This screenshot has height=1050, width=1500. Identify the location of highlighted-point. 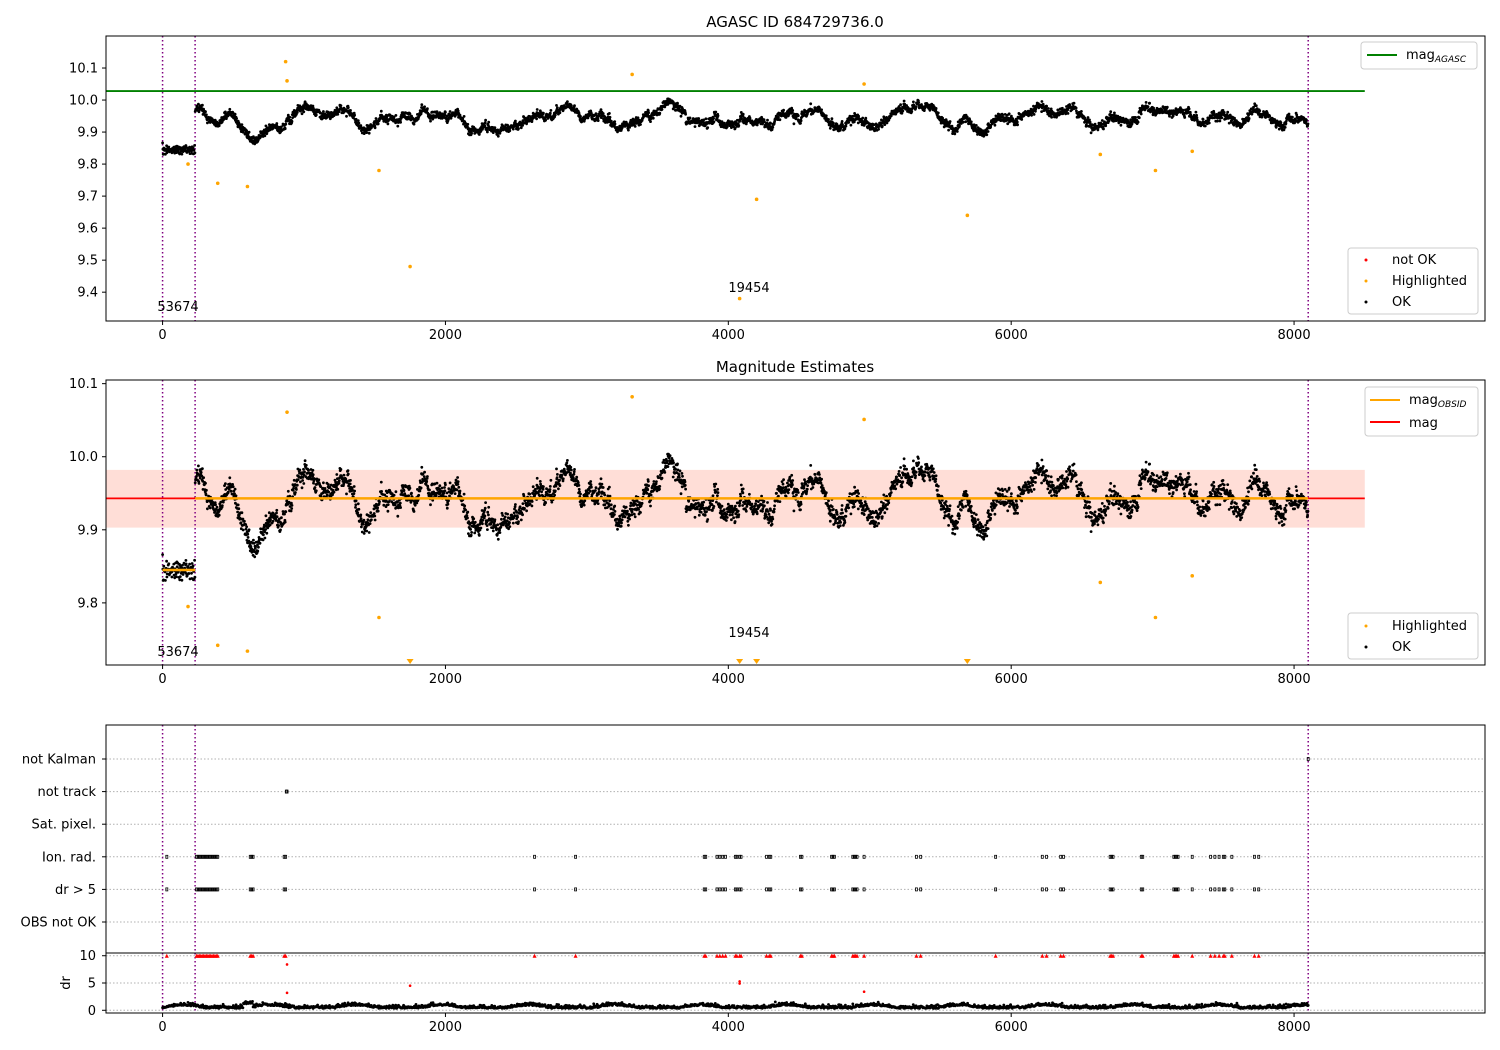
(1192, 151).